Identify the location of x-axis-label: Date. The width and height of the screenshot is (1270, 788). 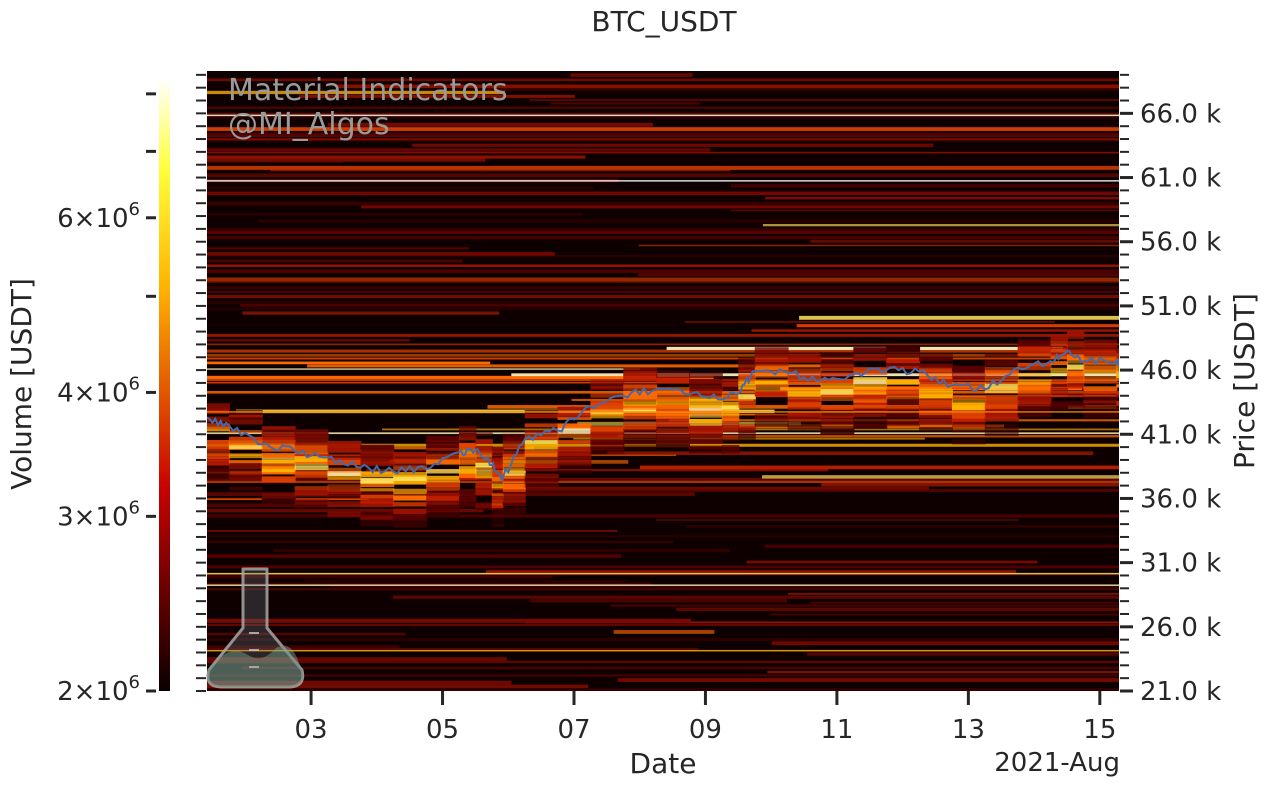
(663, 763).